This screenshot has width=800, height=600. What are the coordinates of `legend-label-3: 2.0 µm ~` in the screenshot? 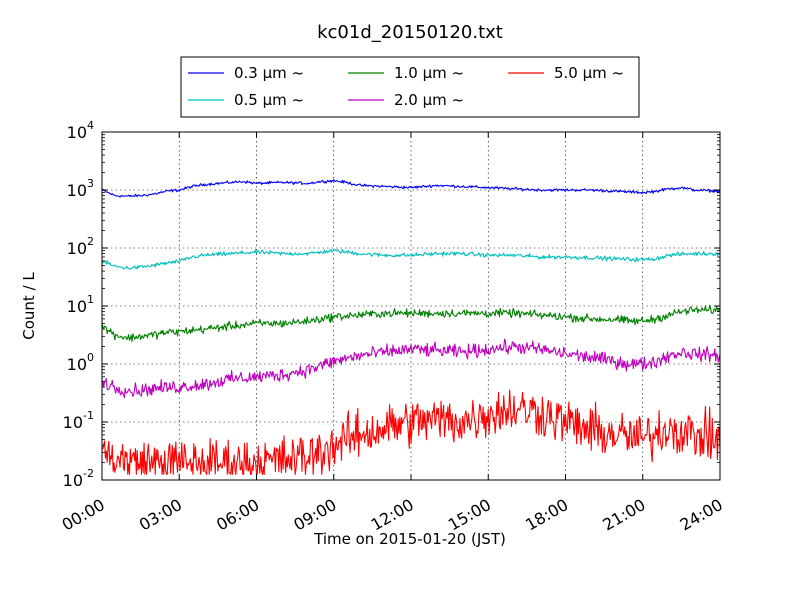 It's located at (429, 100).